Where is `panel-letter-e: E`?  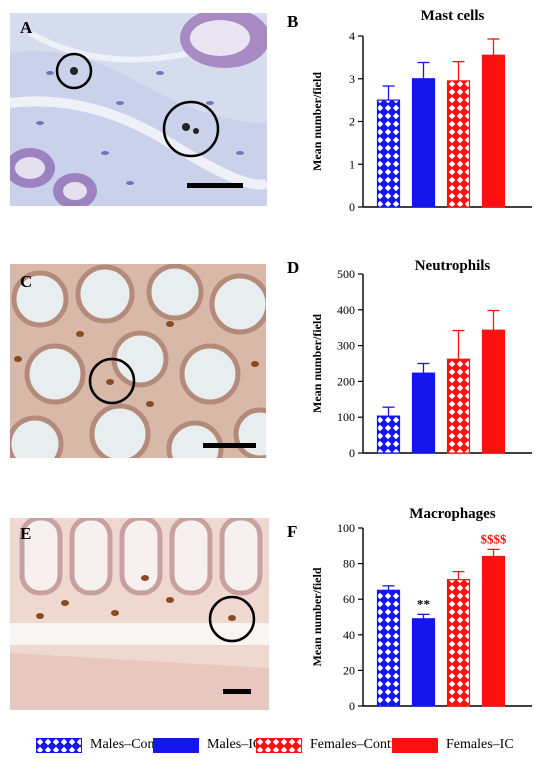 panel-letter-e: E is located at coordinates (26, 533).